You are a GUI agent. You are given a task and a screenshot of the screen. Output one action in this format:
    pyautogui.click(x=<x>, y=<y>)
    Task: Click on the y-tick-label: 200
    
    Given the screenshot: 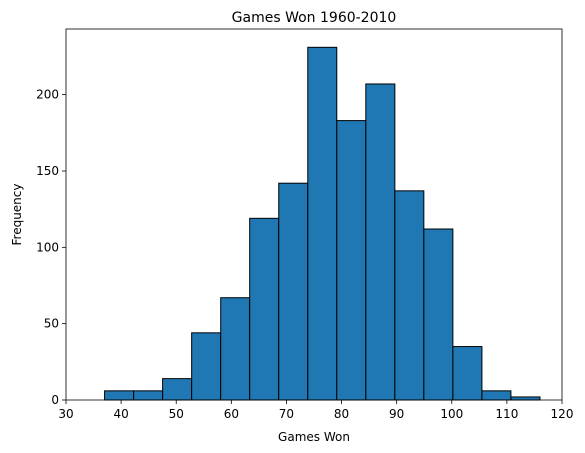 What is the action you would take?
    pyautogui.click(x=47, y=95)
    